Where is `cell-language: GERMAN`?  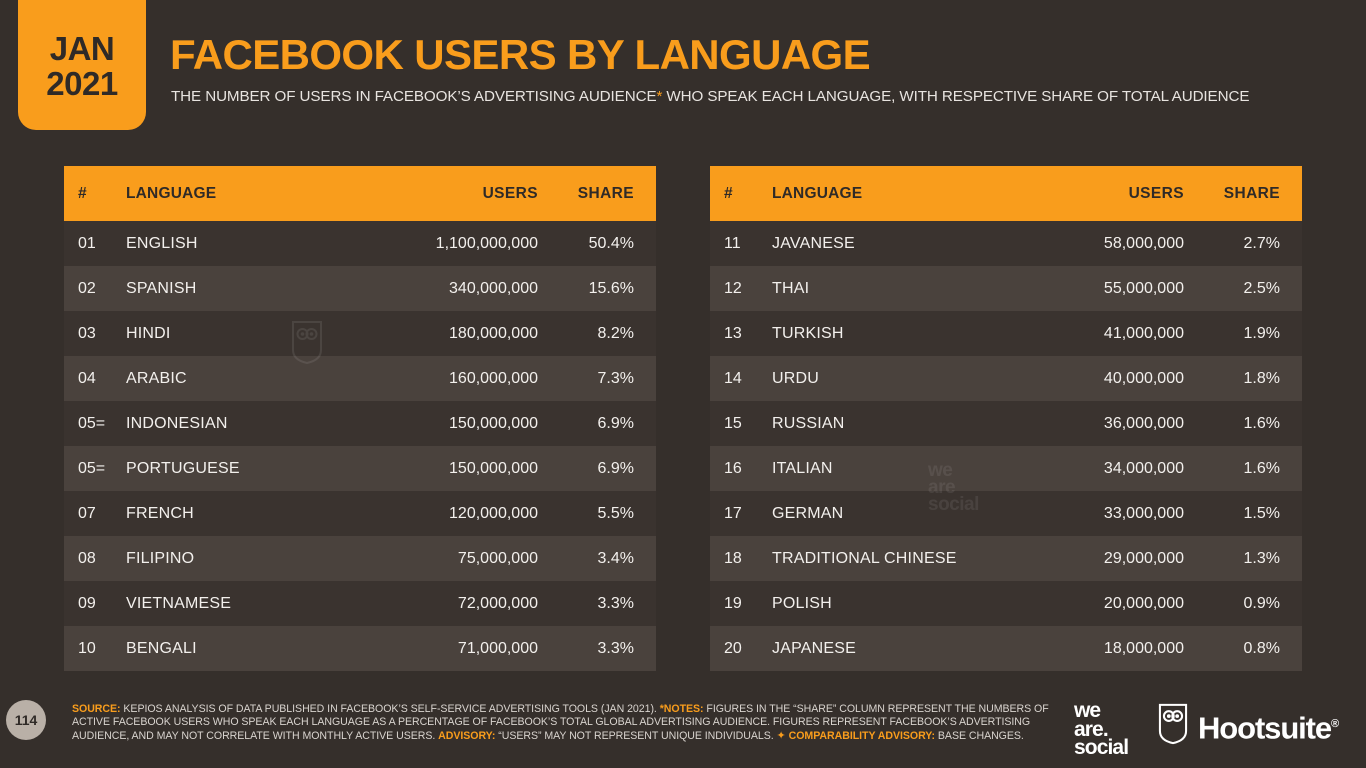 cell-language: GERMAN is located at coordinates (808, 513).